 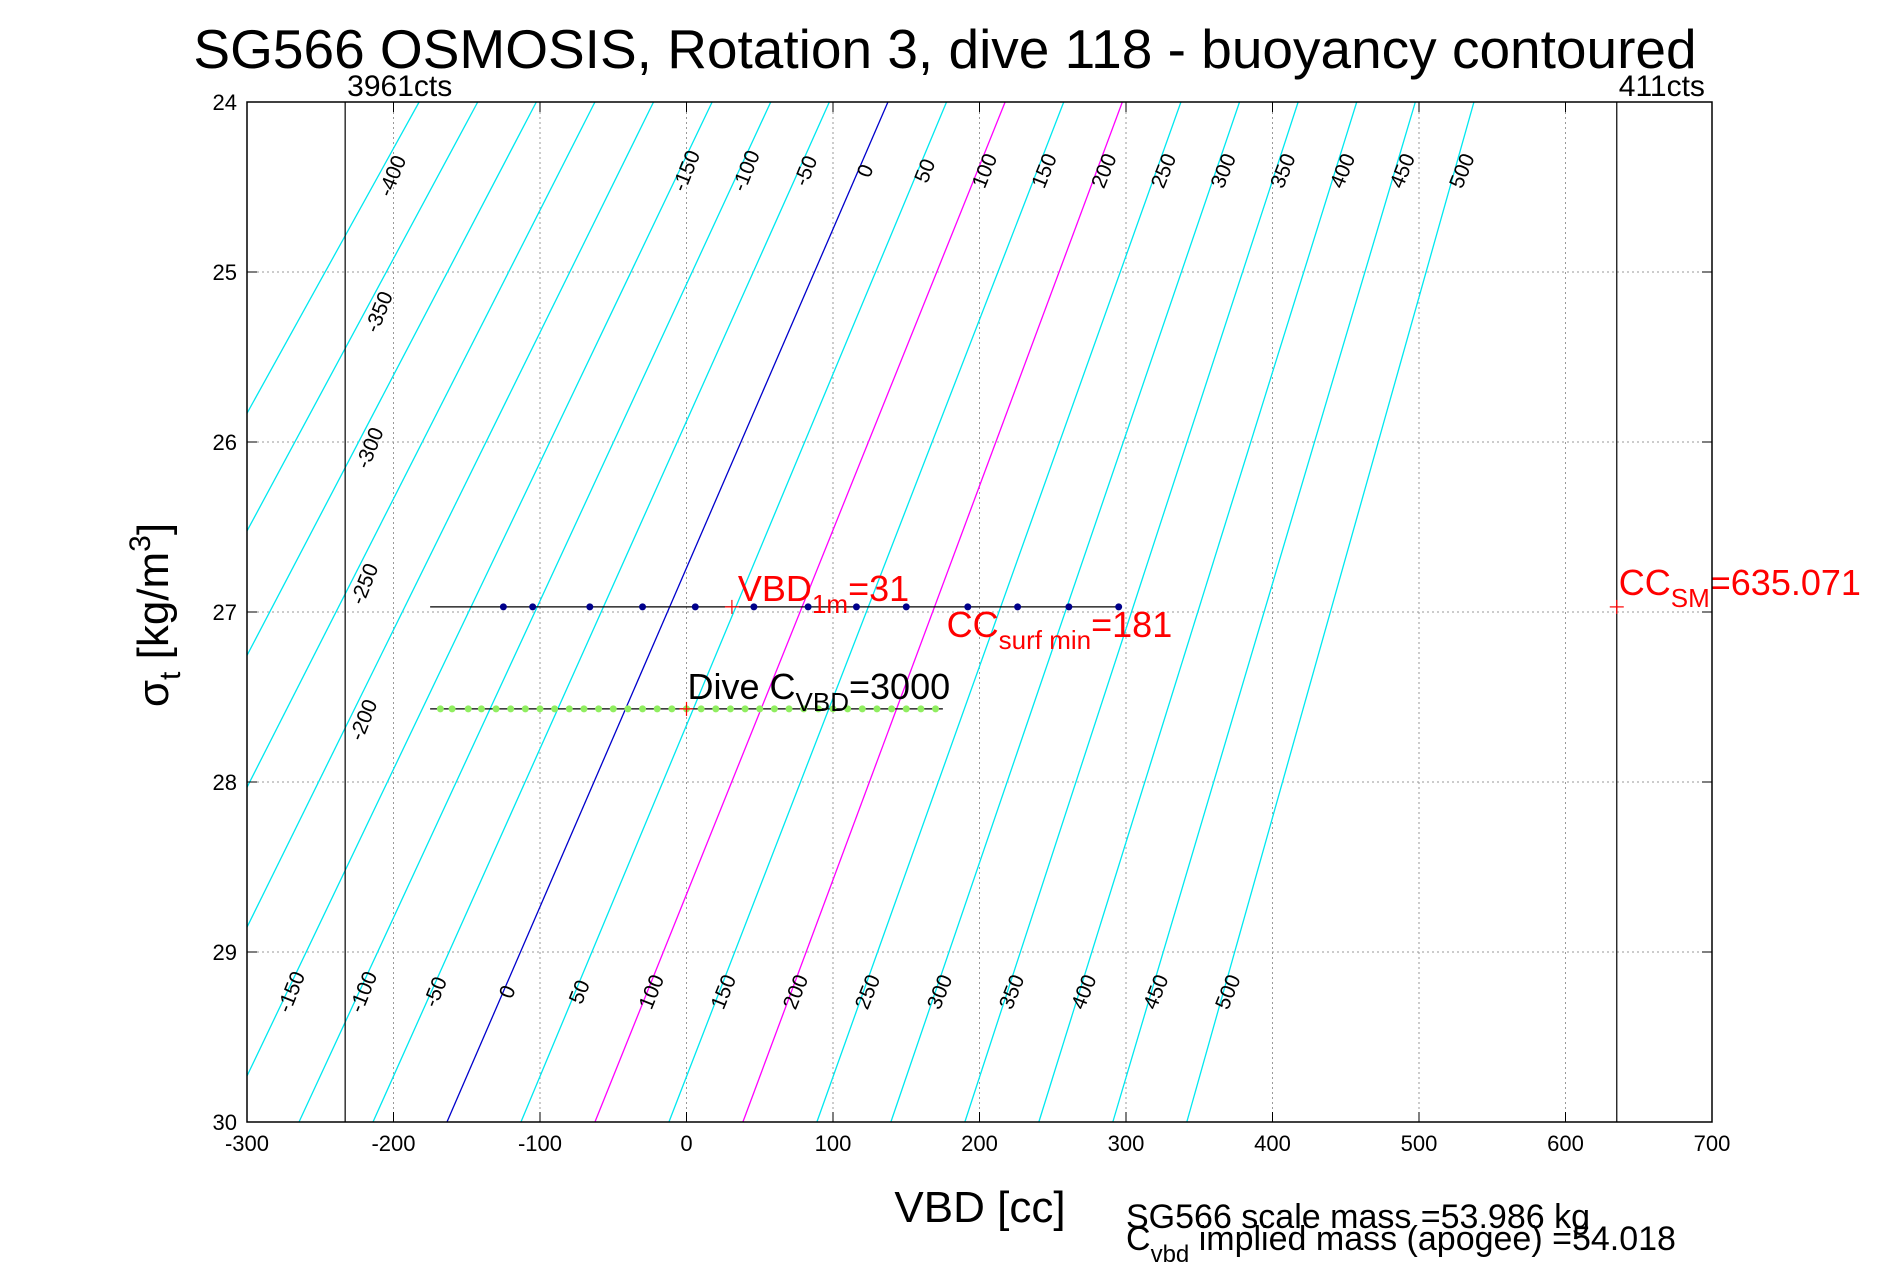 I want to click on x-tick-label: 500, so click(x=1419, y=1143).